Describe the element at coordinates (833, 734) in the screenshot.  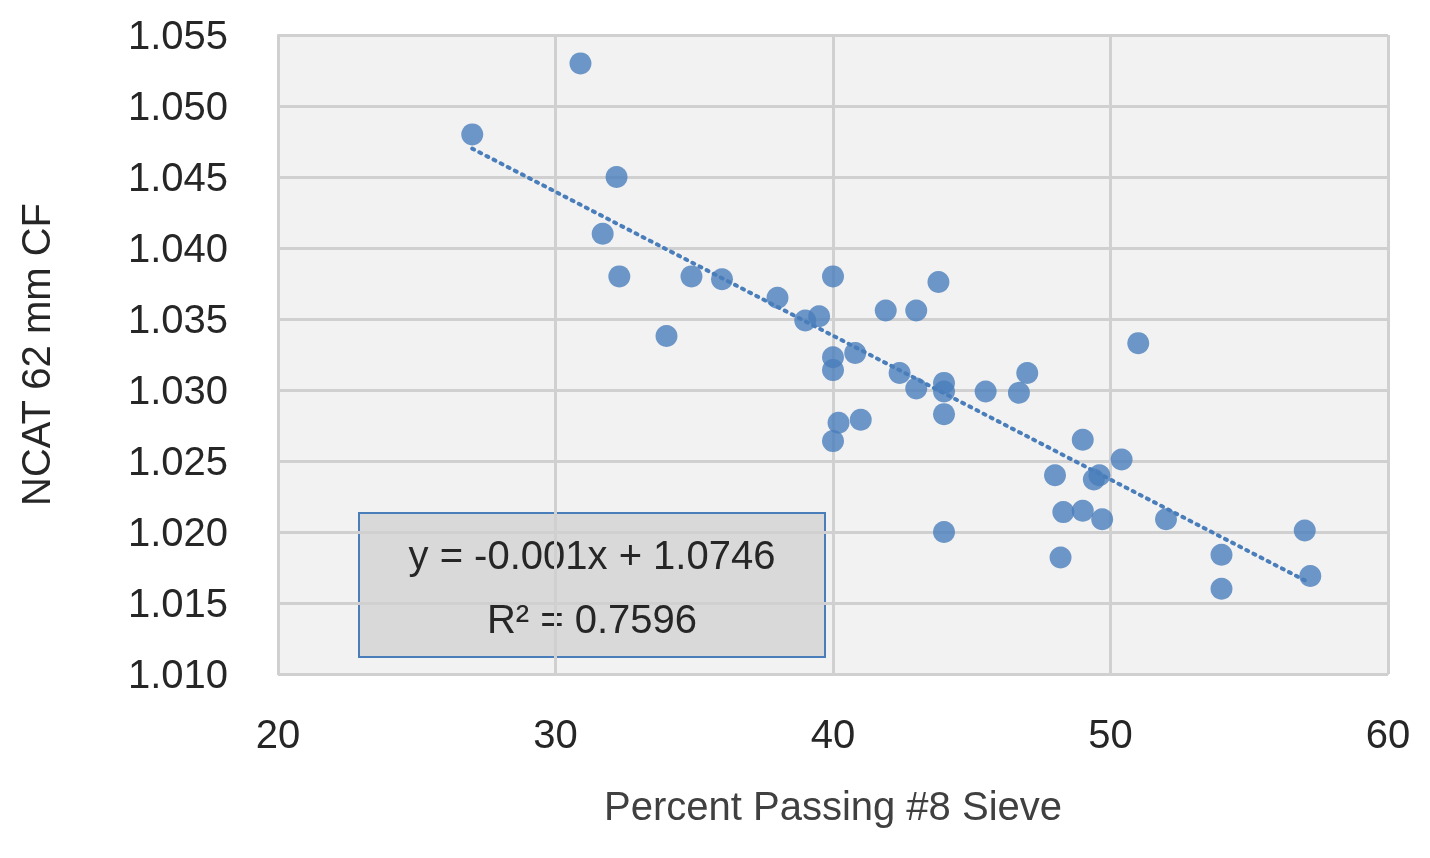
I see `x-tick-label: 40` at that location.